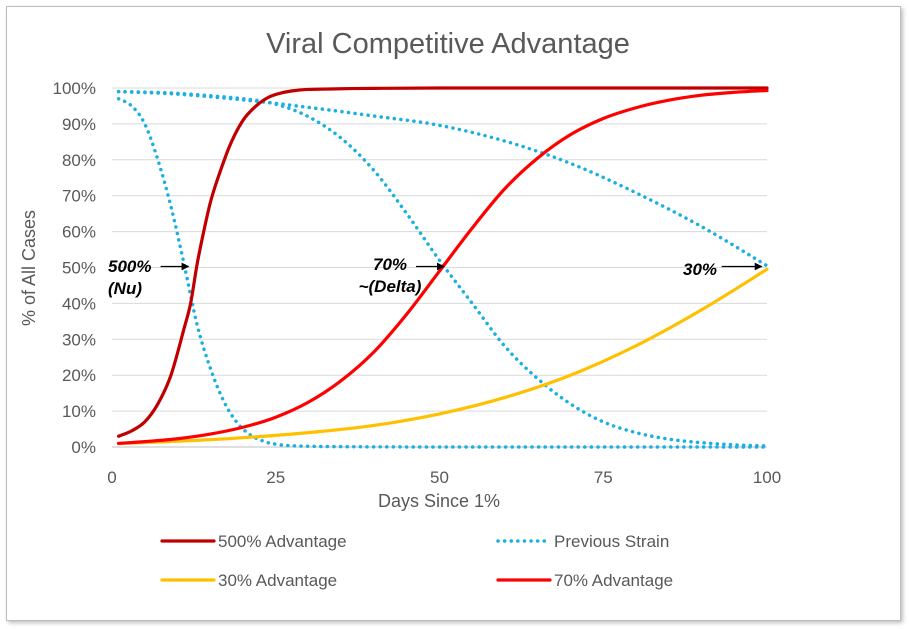 This screenshot has height=629, width=909. I want to click on x-axis-label: Days Since 1%, so click(439, 501).